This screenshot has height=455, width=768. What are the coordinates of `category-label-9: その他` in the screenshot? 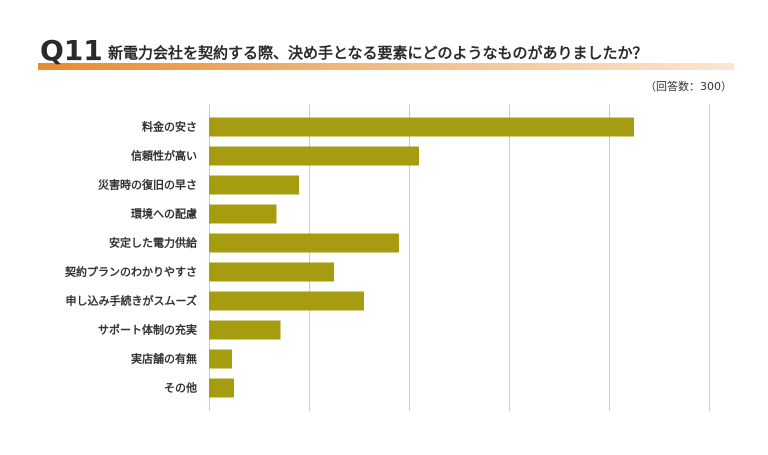 It's located at (180, 388).